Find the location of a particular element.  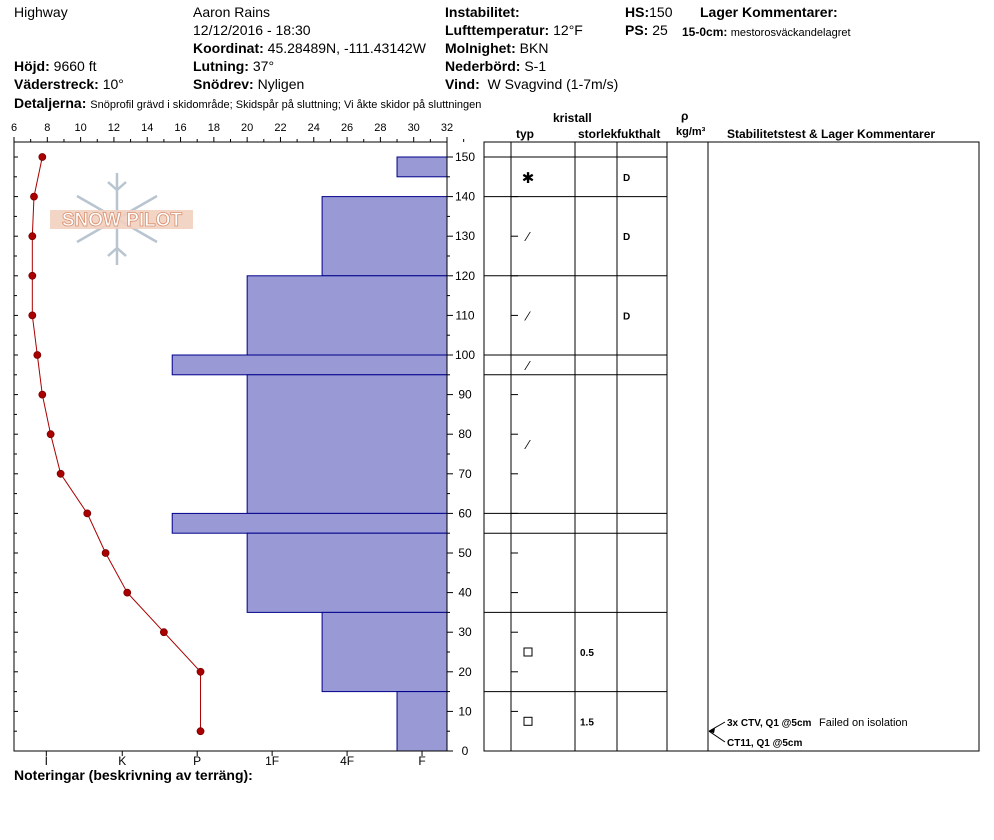

aspect: Väderstreck: 10° is located at coordinates (69, 84).